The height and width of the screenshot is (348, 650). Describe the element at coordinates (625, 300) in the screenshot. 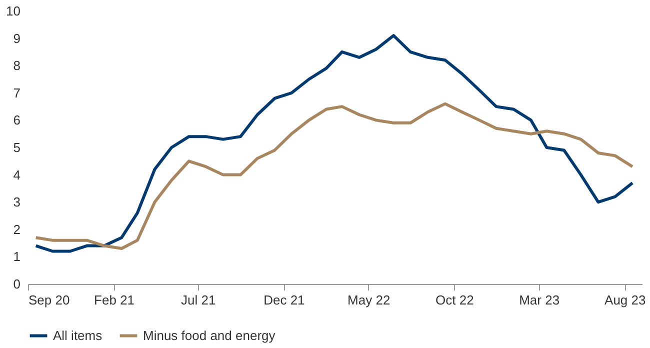

I see `x-tick-label: Aug 23` at that location.